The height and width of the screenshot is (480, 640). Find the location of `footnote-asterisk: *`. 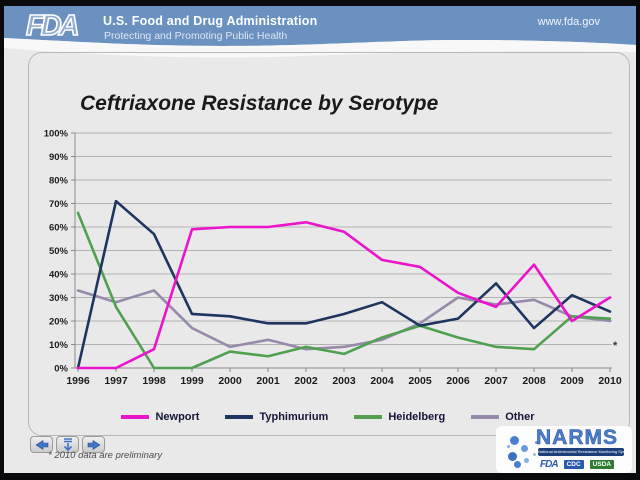

footnote-asterisk: * is located at coordinates (615, 346).